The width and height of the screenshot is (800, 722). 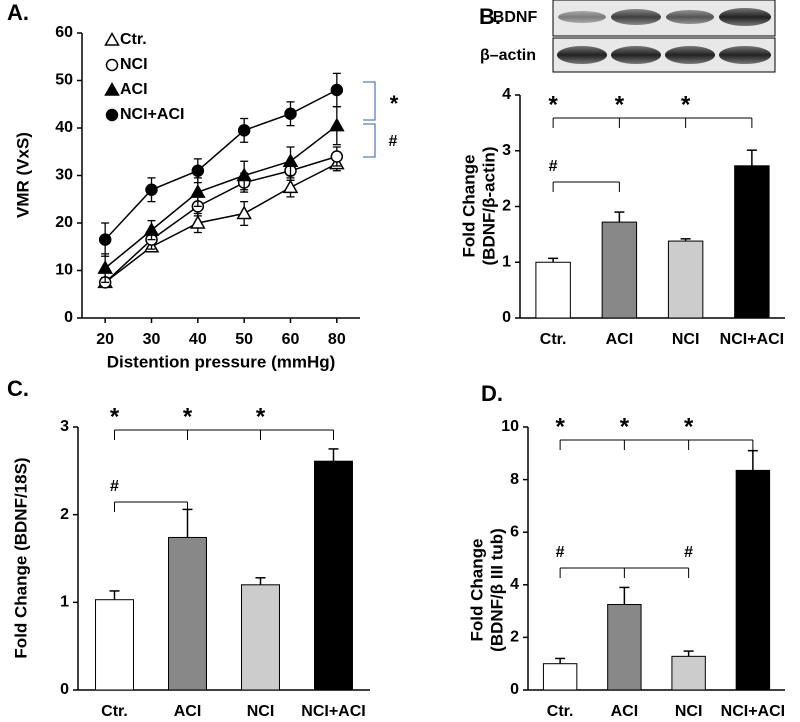 I want to click on panel-label: C., so click(x=18, y=388).